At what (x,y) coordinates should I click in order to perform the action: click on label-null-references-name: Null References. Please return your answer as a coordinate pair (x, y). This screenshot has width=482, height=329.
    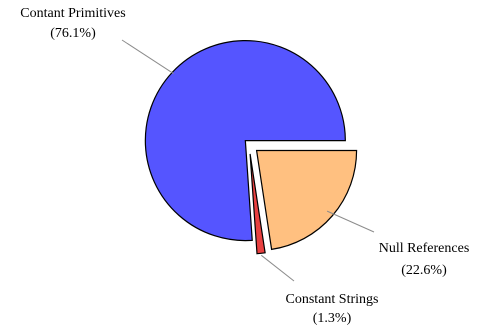
    Looking at the image, I should click on (424, 248).